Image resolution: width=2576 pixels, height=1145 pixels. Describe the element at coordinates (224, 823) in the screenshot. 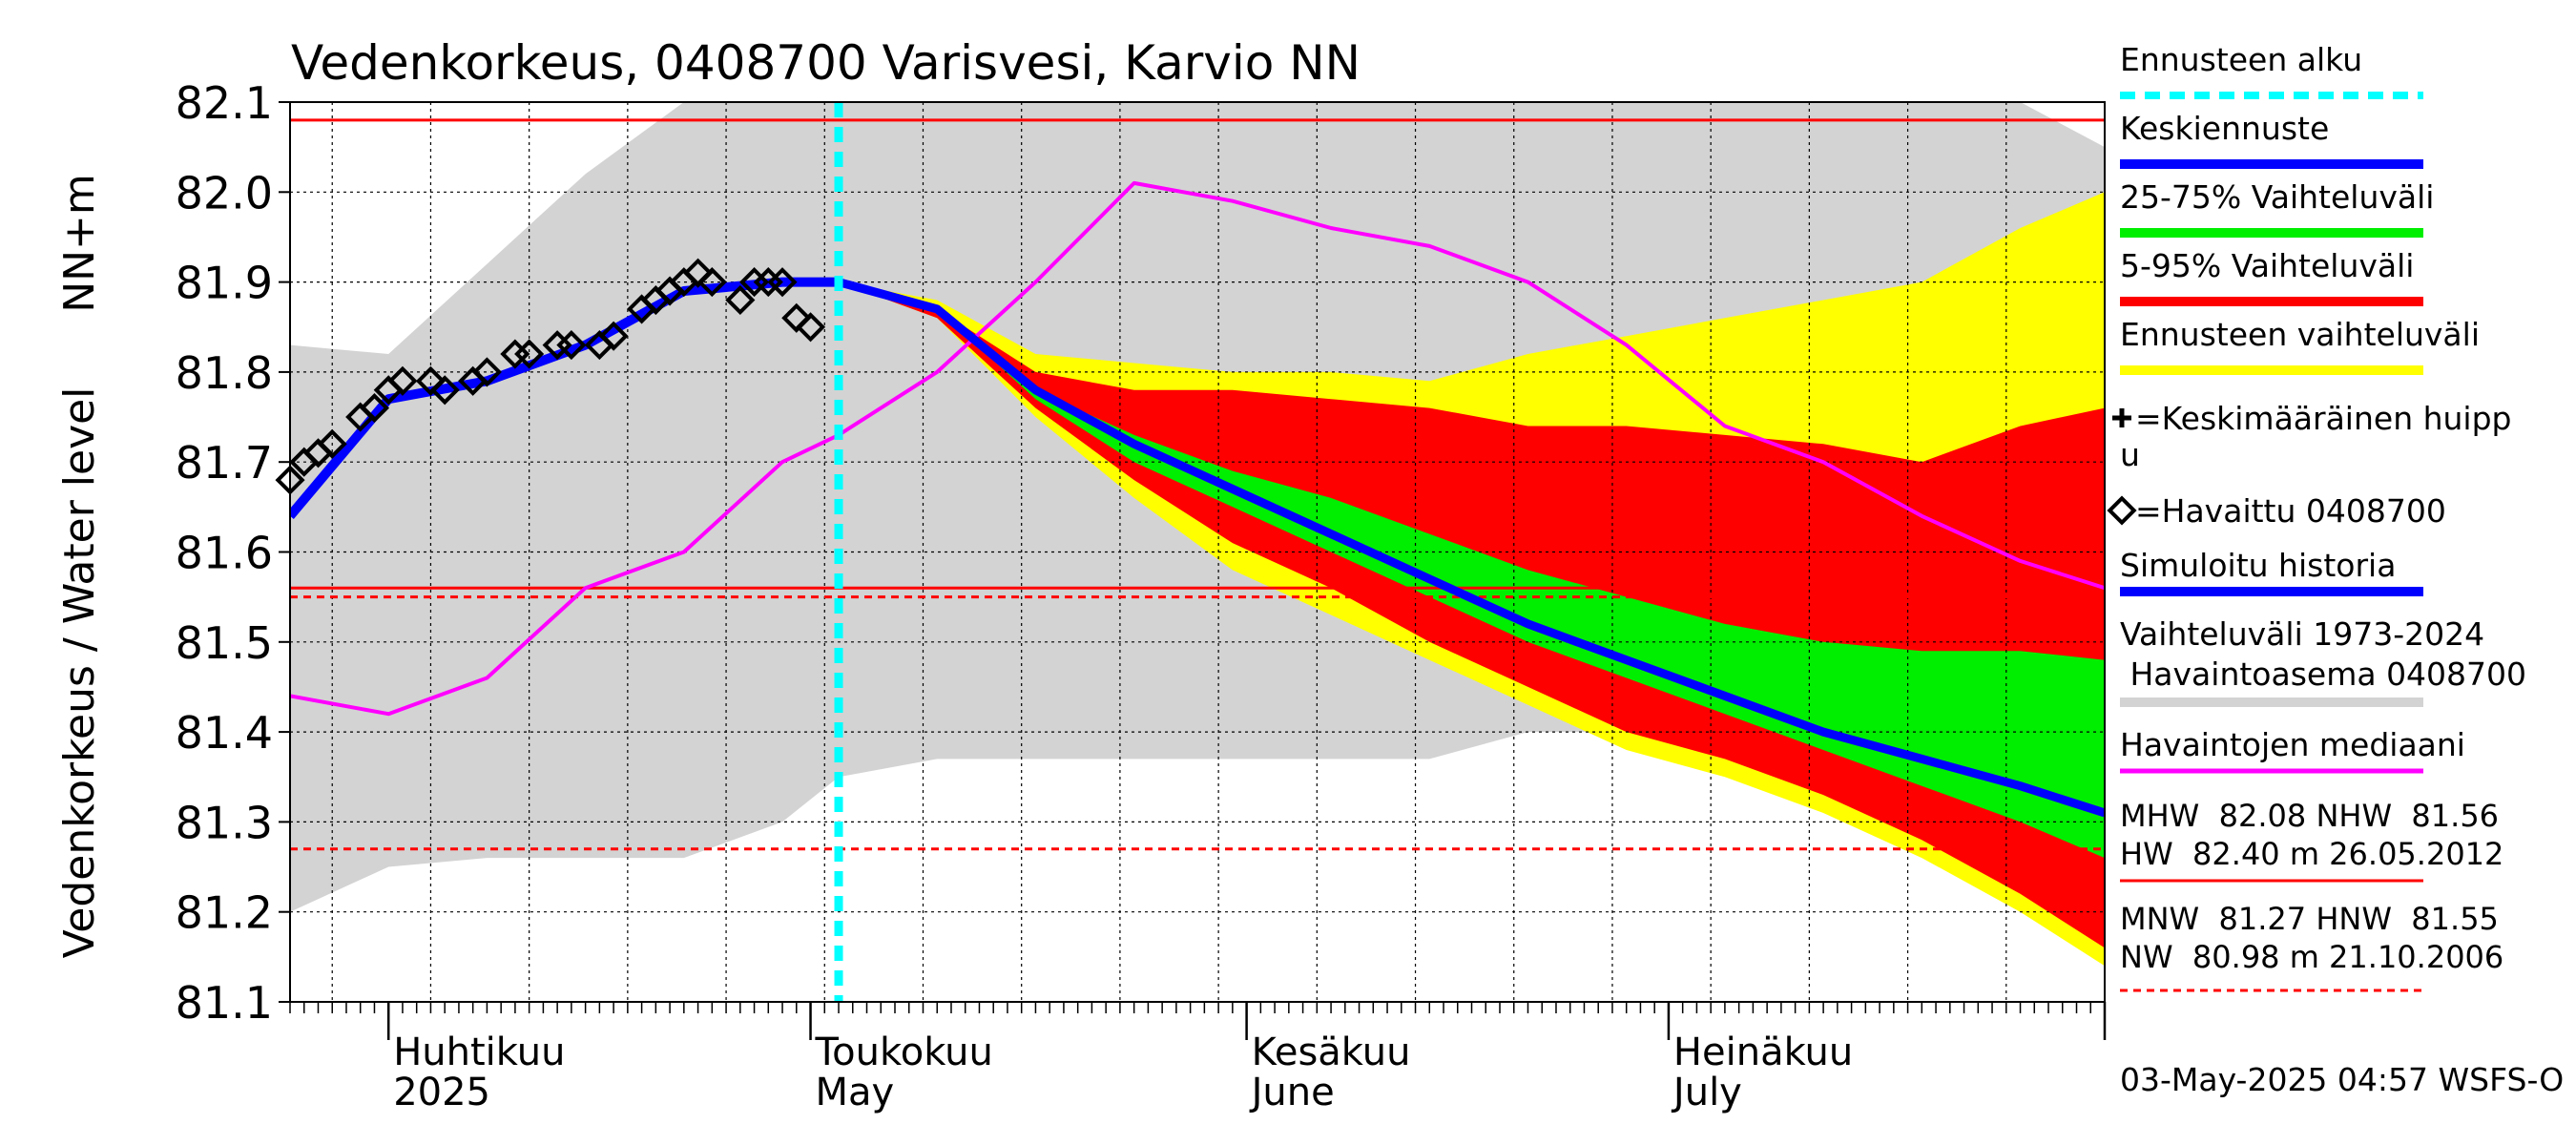

I see `y-tick-label: 81.3` at that location.